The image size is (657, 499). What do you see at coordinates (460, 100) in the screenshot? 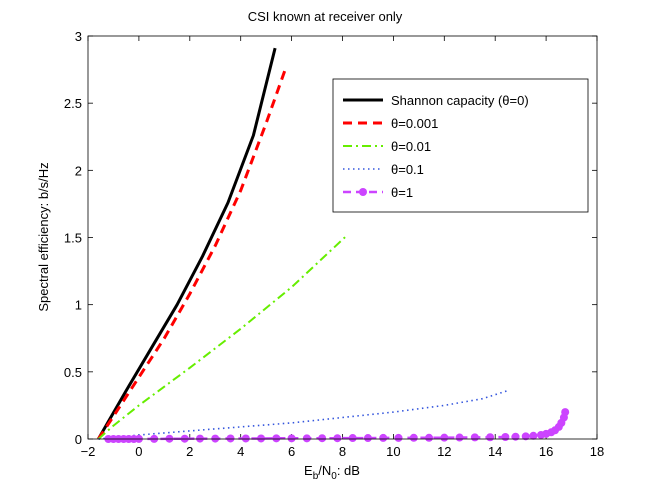
I see `legend-label-0: Shannon capacity (θ=0)` at bounding box center [460, 100].